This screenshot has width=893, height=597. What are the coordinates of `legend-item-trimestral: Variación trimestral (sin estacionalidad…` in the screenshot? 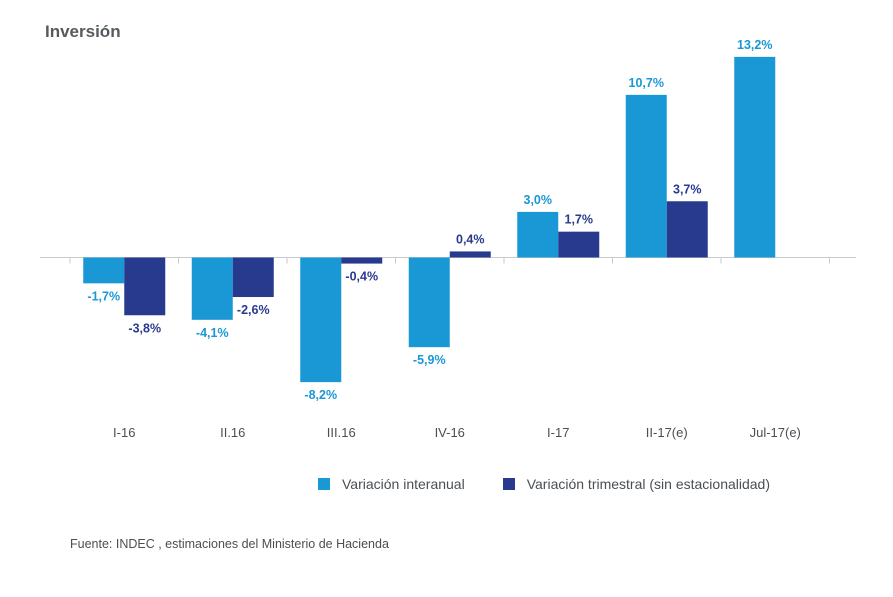 It's located at (636, 484).